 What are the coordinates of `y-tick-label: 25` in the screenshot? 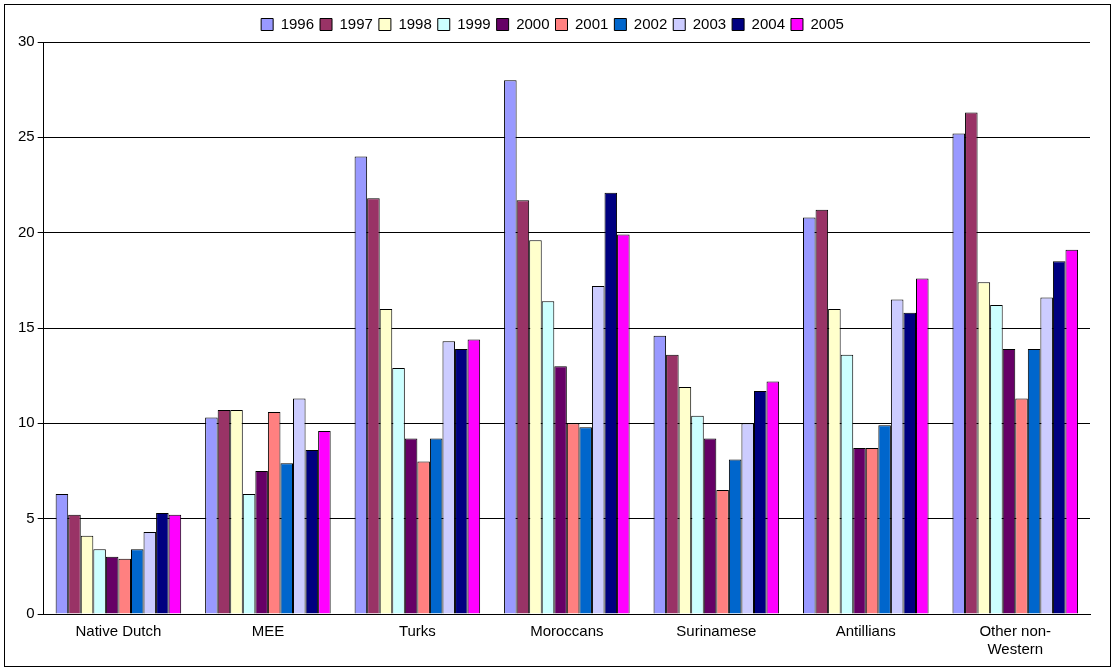 It's located at (26, 136).